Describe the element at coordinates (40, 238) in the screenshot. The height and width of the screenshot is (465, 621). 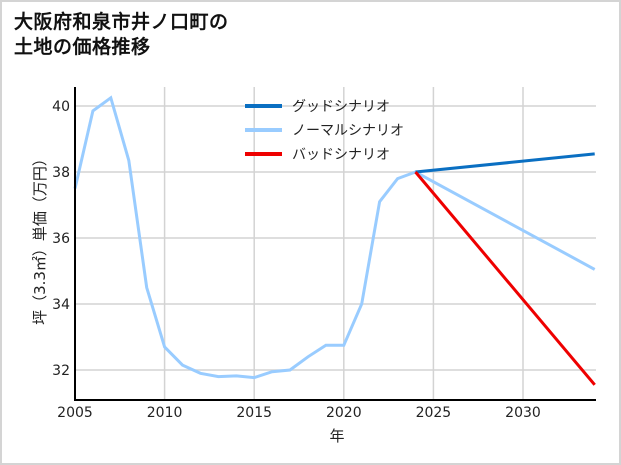
I see `y-axis-label: 坪（3.3㎡）単価（万円）` at that location.